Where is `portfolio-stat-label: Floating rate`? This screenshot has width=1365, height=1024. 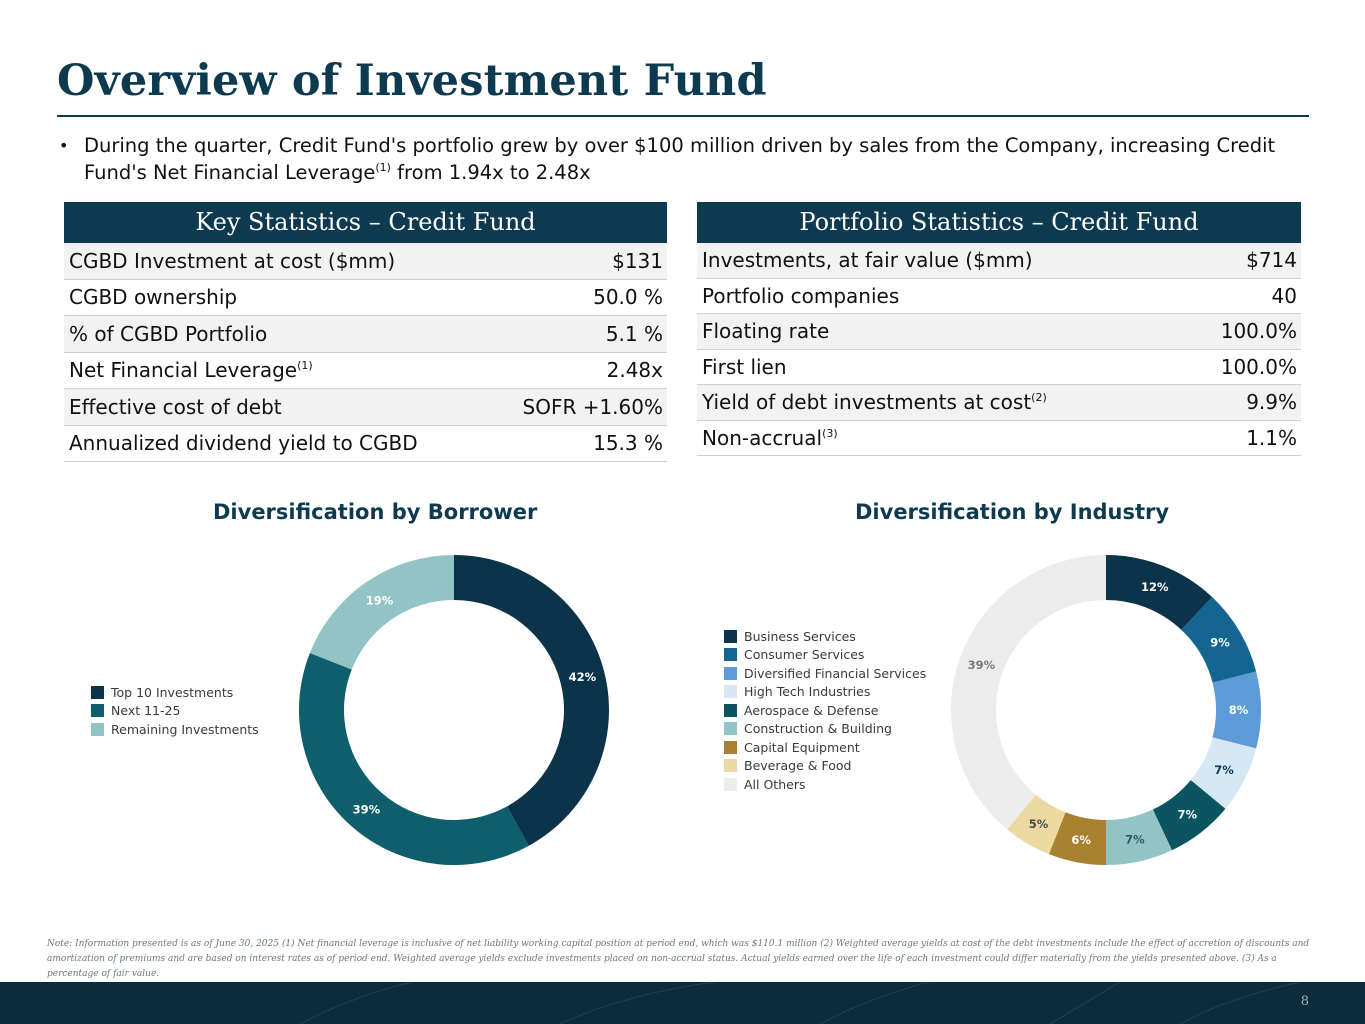
portfolio-stat-label: Floating rate is located at coordinates (766, 331).